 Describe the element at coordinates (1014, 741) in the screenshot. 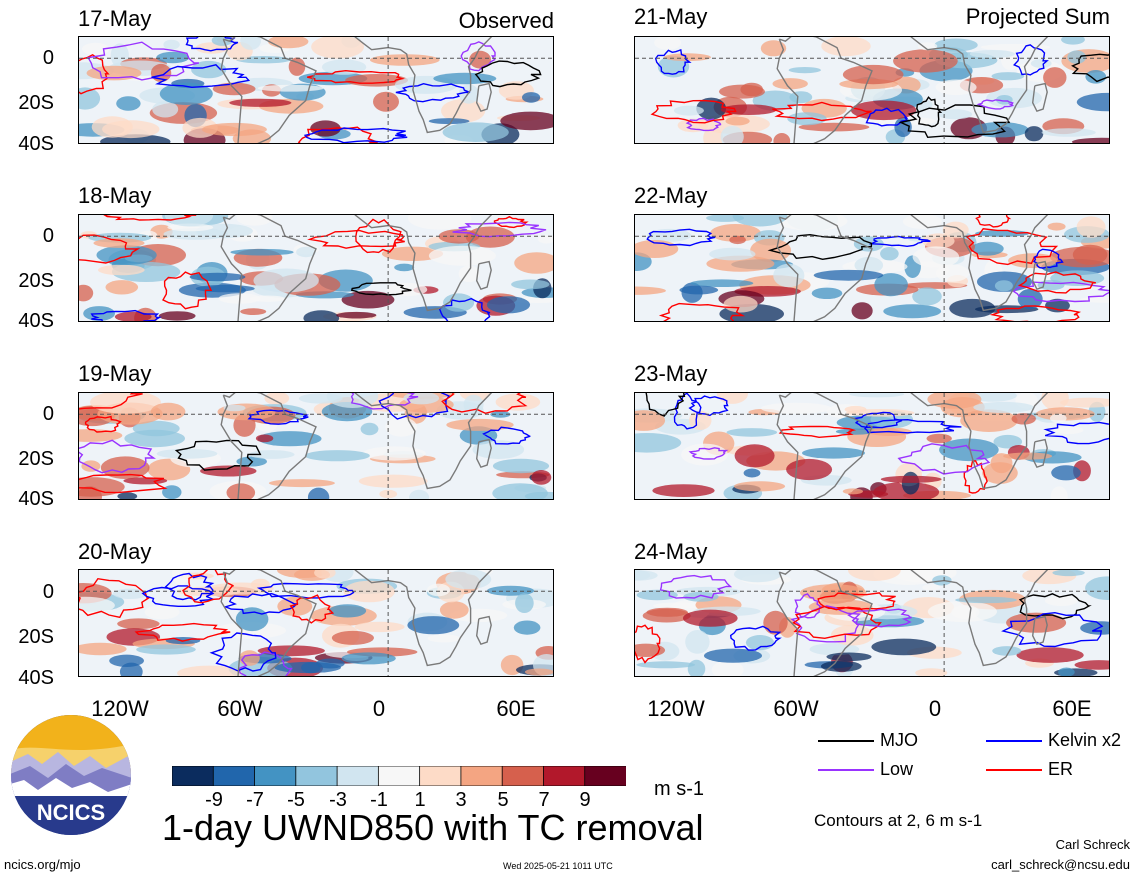

I see `legend-line-kelvin` at that location.